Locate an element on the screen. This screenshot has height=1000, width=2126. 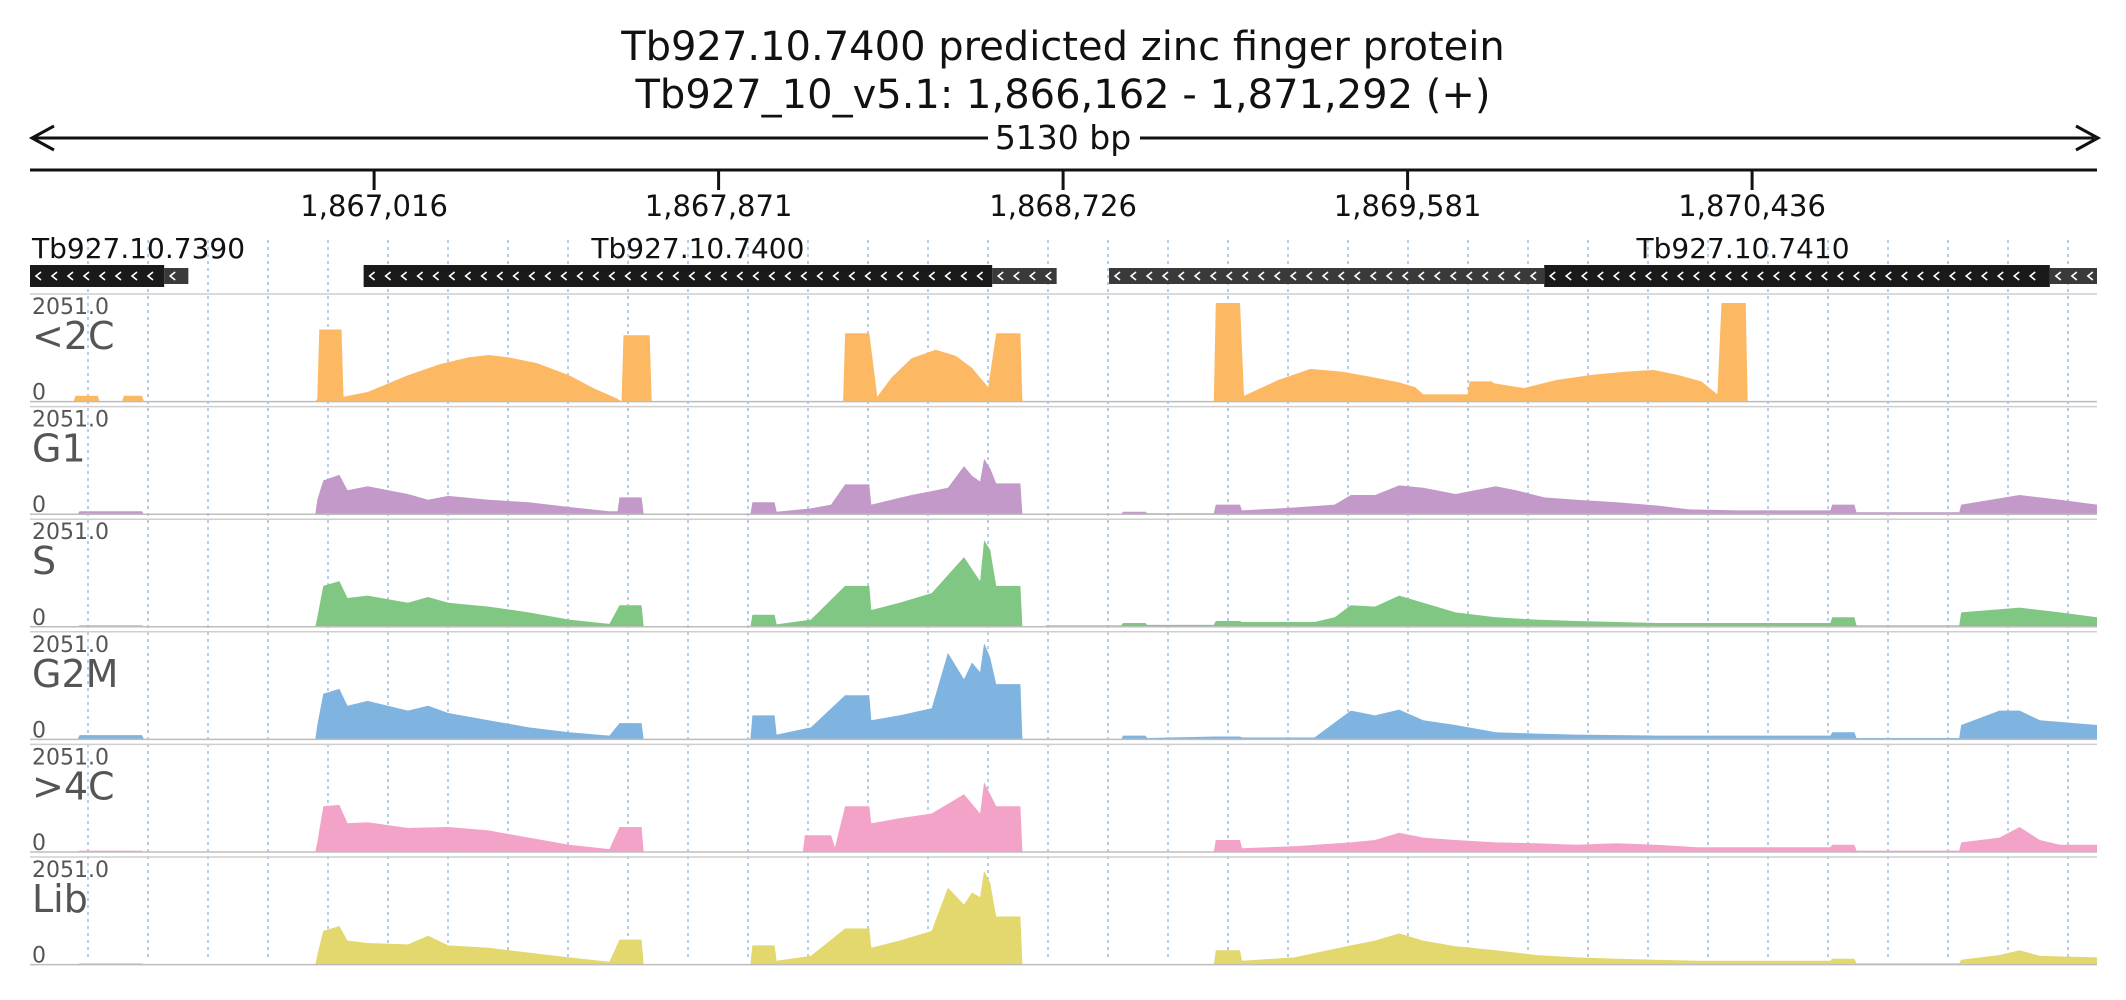
tick-label: 1,869,581 is located at coordinates (1408, 206).